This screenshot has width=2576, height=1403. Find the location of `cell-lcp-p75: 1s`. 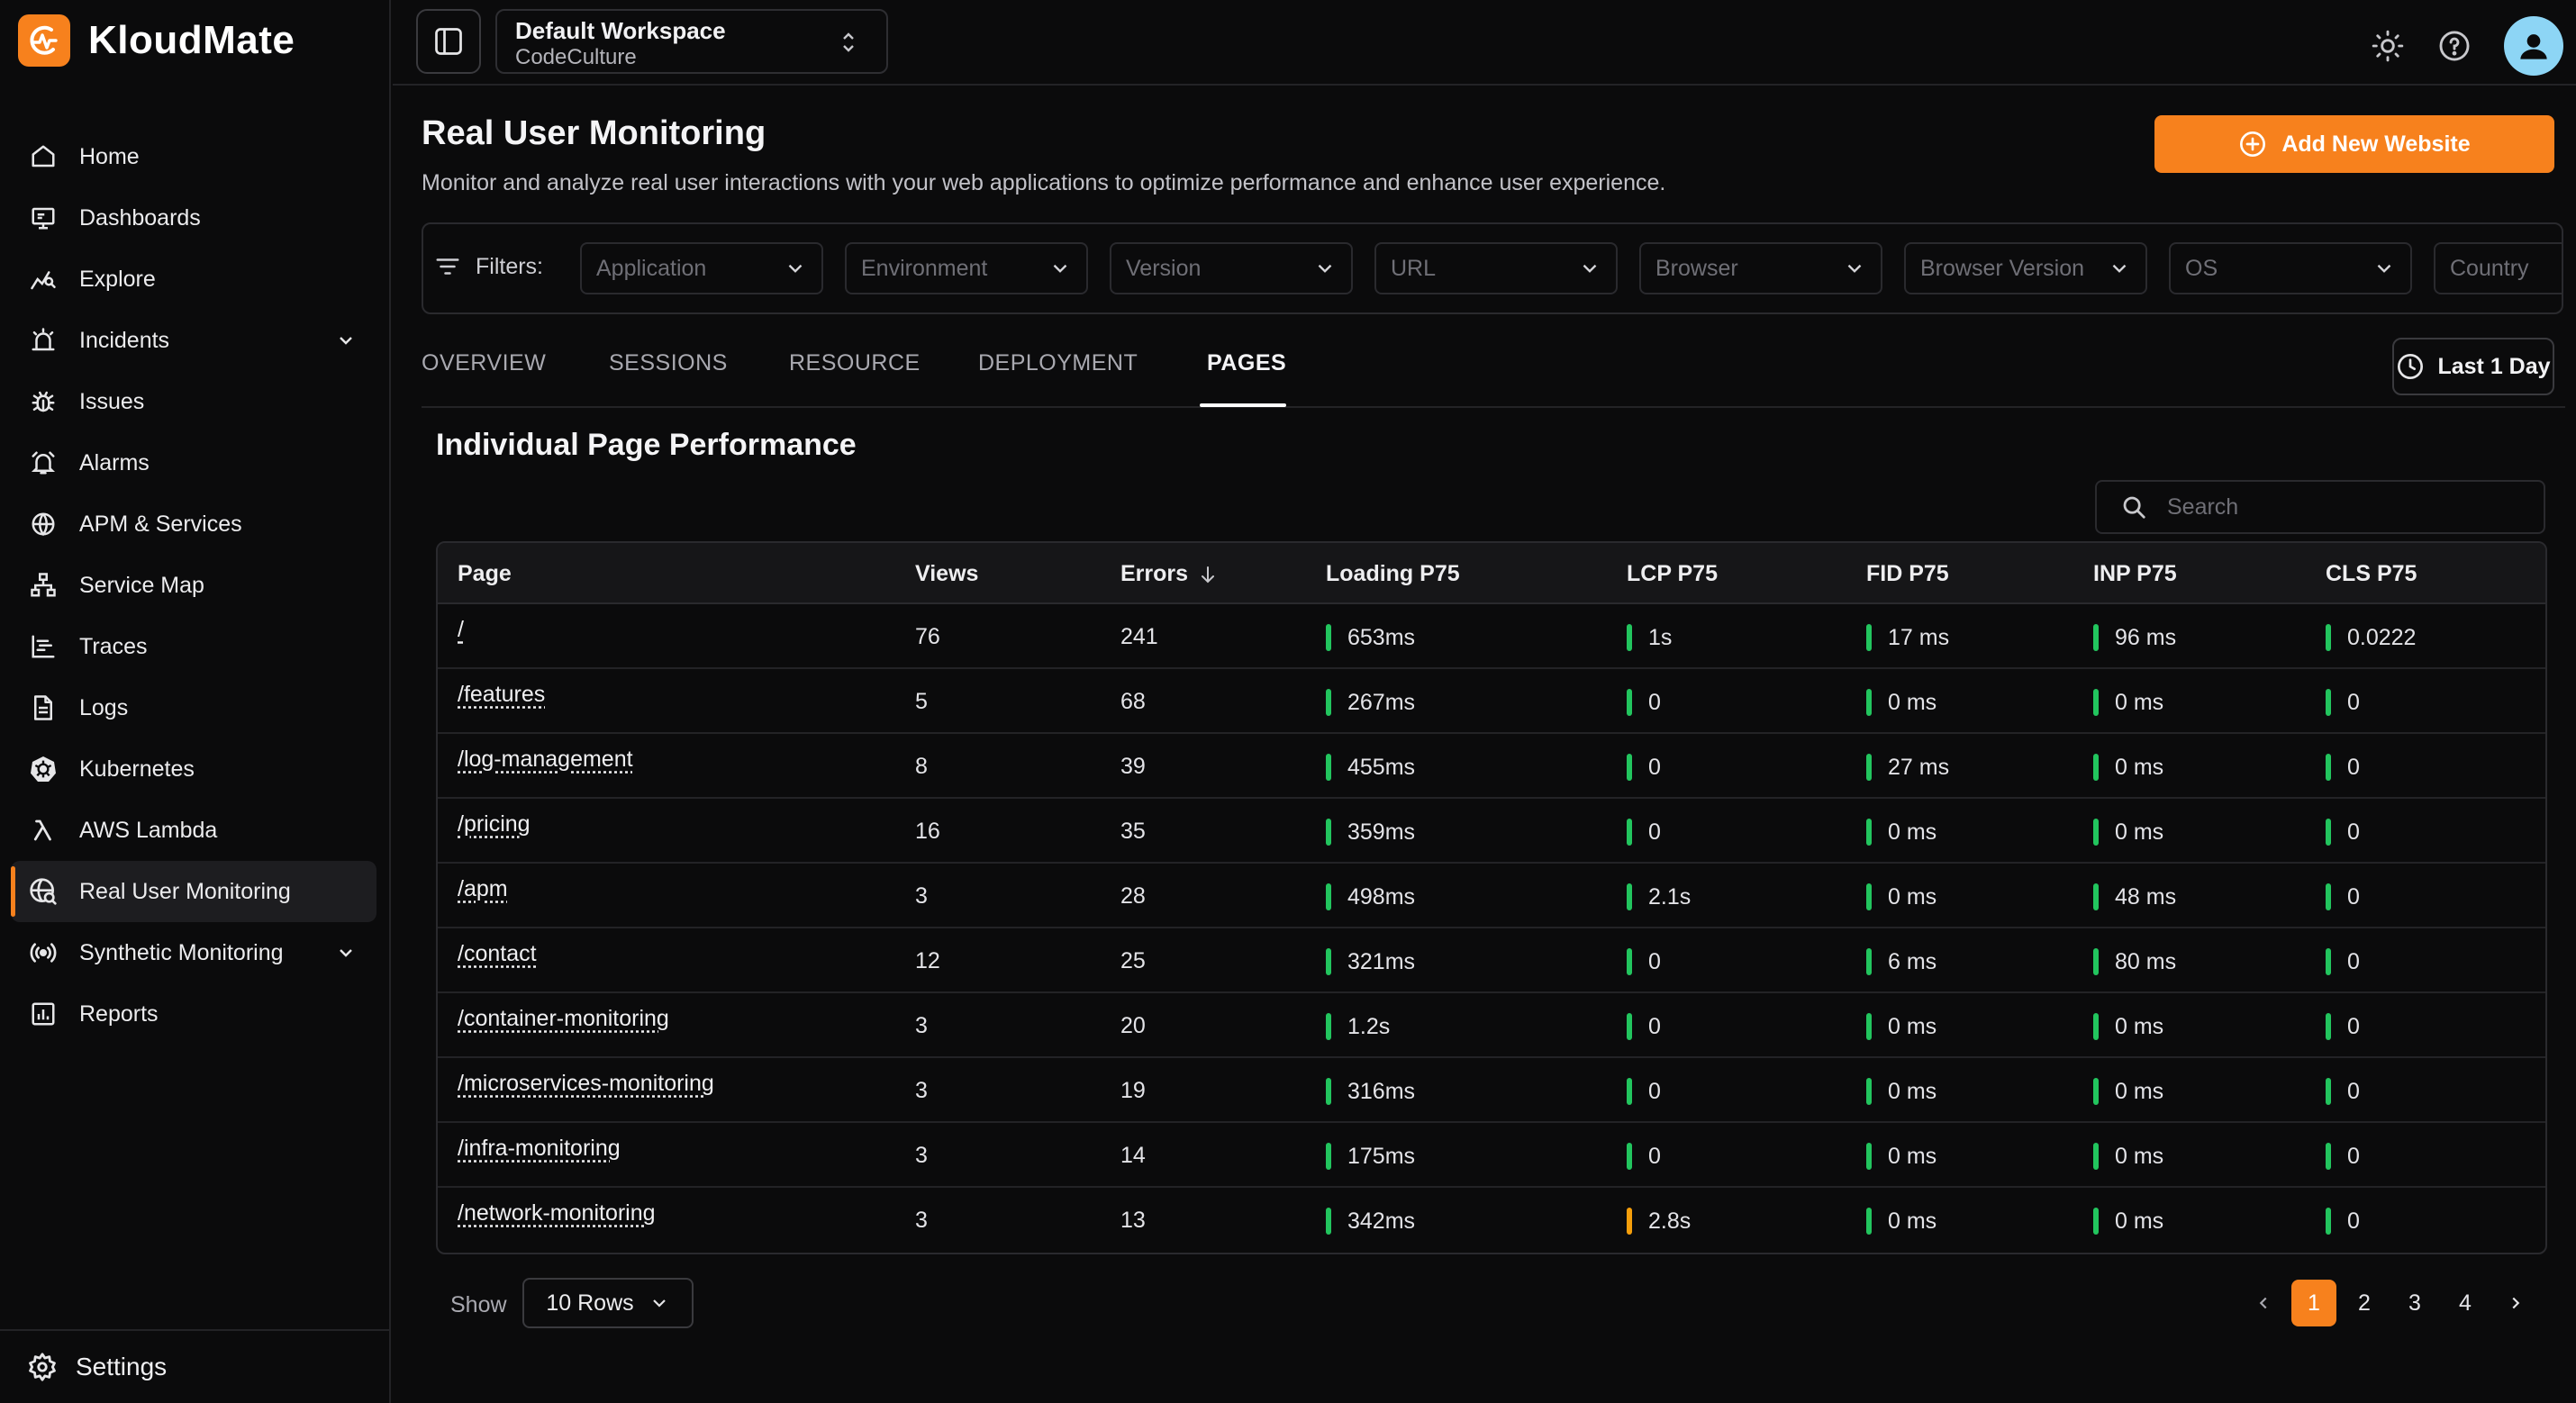

cell-lcp-p75: 1s is located at coordinates (1649, 637).